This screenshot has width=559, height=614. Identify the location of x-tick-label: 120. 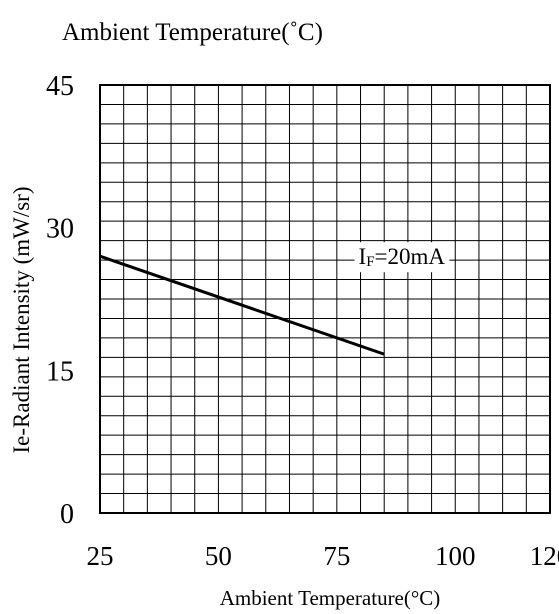
(544, 556).